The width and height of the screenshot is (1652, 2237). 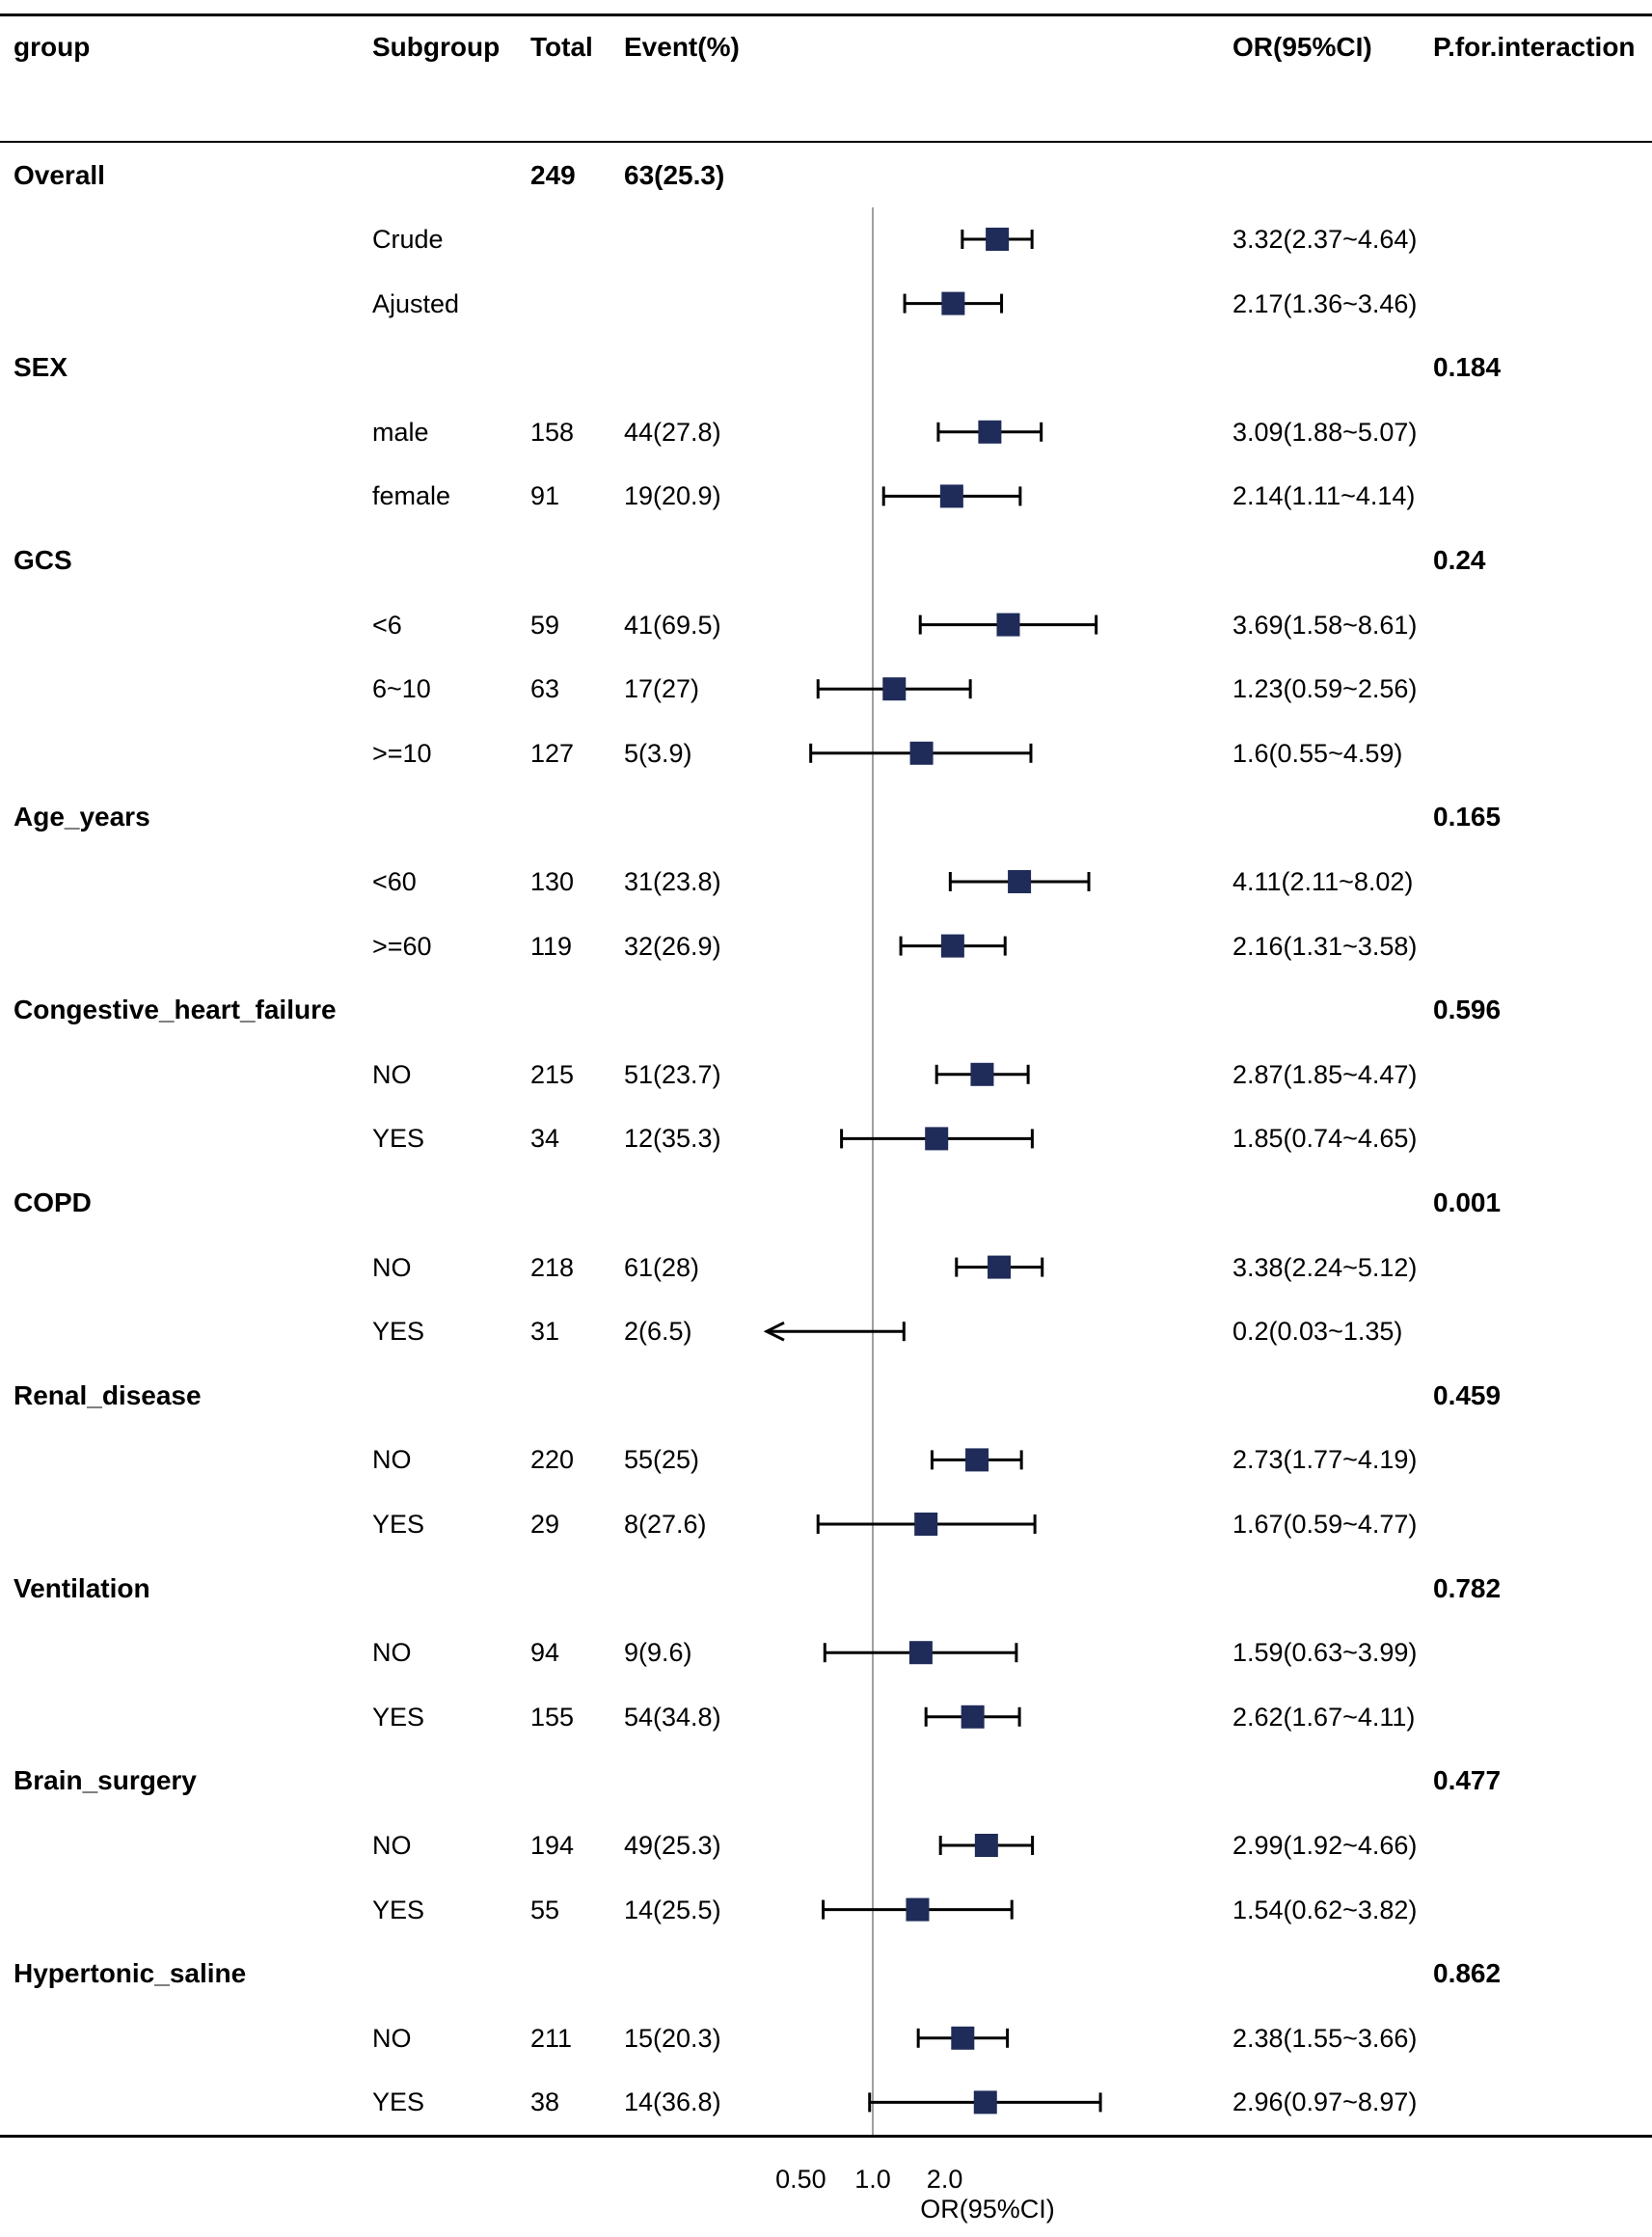 What do you see at coordinates (552, 1846) in the screenshot?
I see `total-value: 194` at bounding box center [552, 1846].